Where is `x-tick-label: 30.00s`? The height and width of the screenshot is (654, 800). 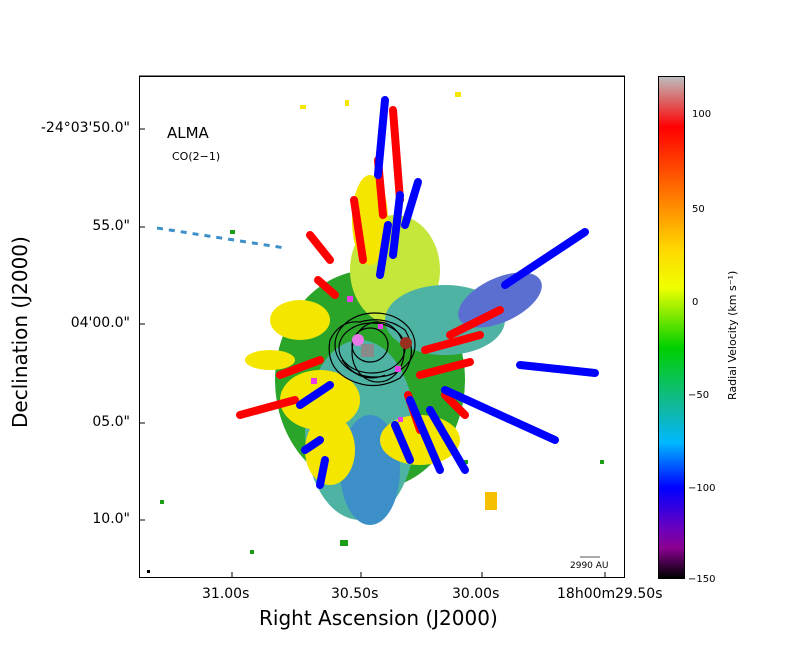
x-tick-label: 30.00s is located at coordinates (476, 594).